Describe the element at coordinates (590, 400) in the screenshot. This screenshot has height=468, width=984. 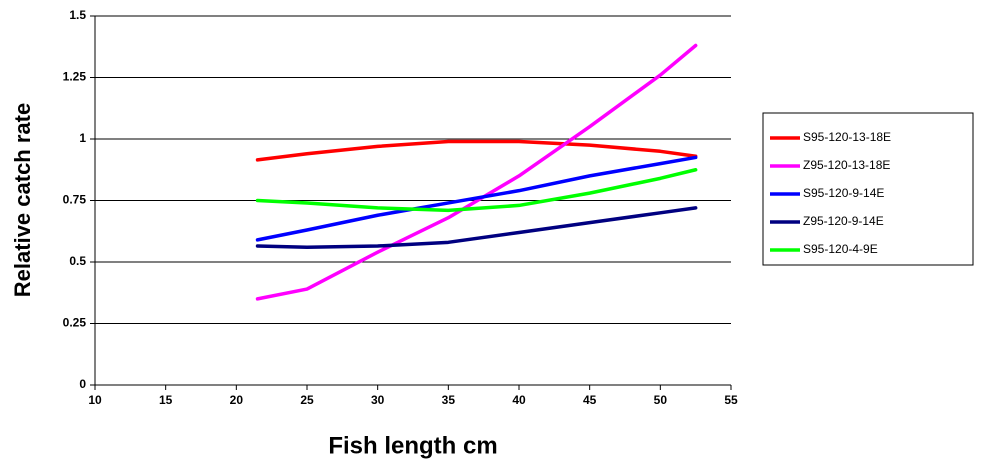
I see `x-tick-label: 45` at that location.